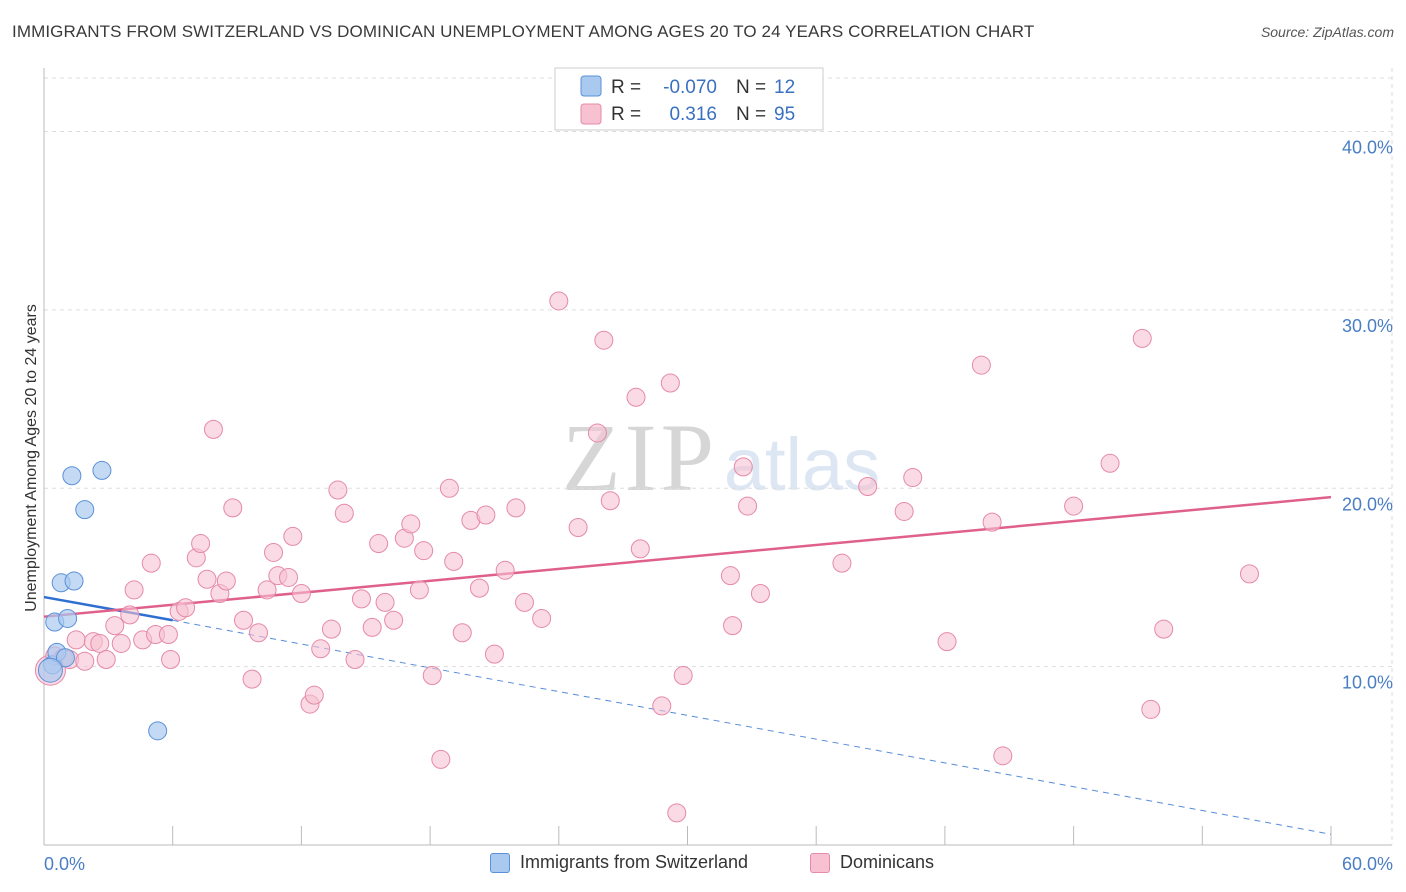 The height and width of the screenshot is (892, 1406). What do you see at coordinates (591, 86) in the screenshot?
I see `legend-swatch-blue` at bounding box center [591, 86].